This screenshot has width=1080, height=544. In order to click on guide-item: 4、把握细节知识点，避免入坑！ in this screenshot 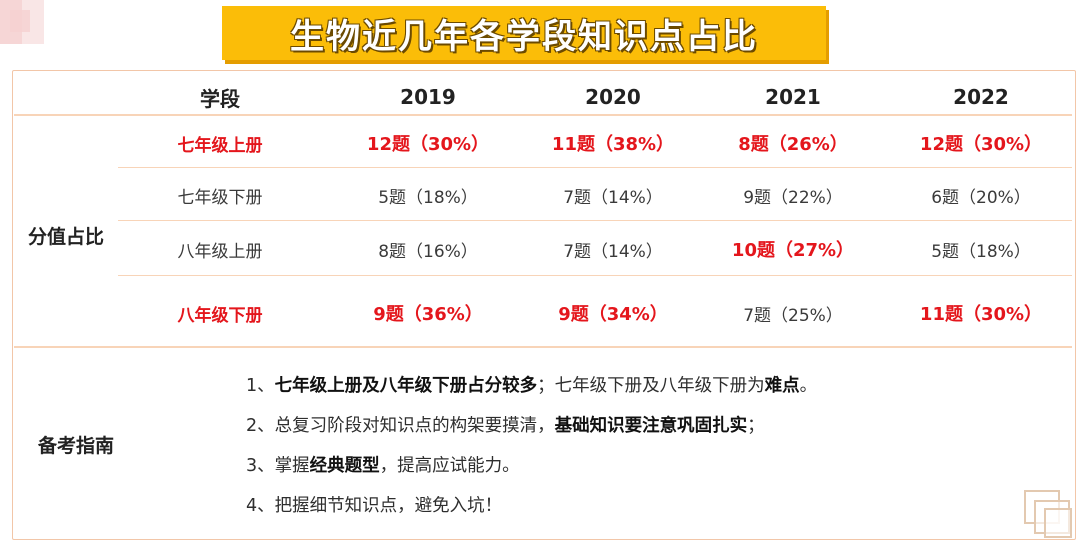, I will do `click(626, 506)`.